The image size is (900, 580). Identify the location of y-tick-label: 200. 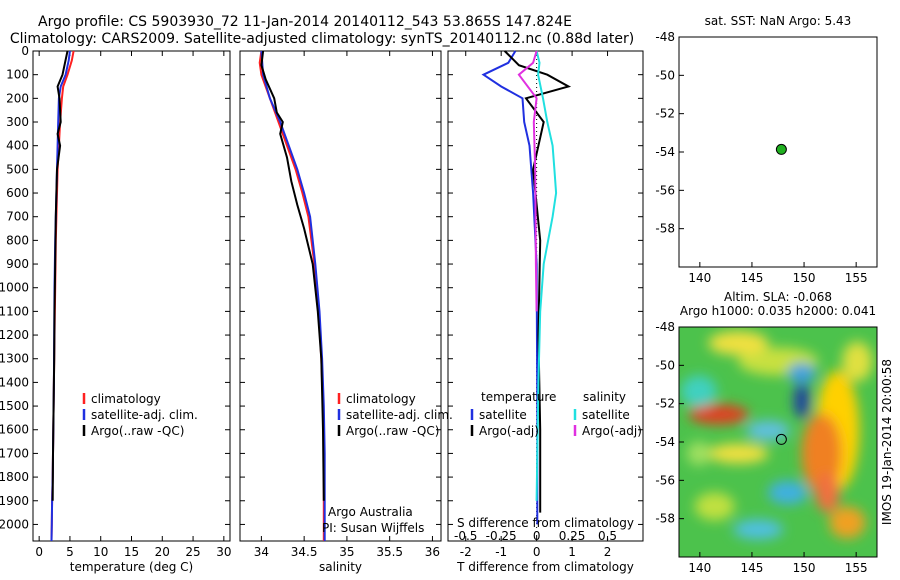
(17, 98).